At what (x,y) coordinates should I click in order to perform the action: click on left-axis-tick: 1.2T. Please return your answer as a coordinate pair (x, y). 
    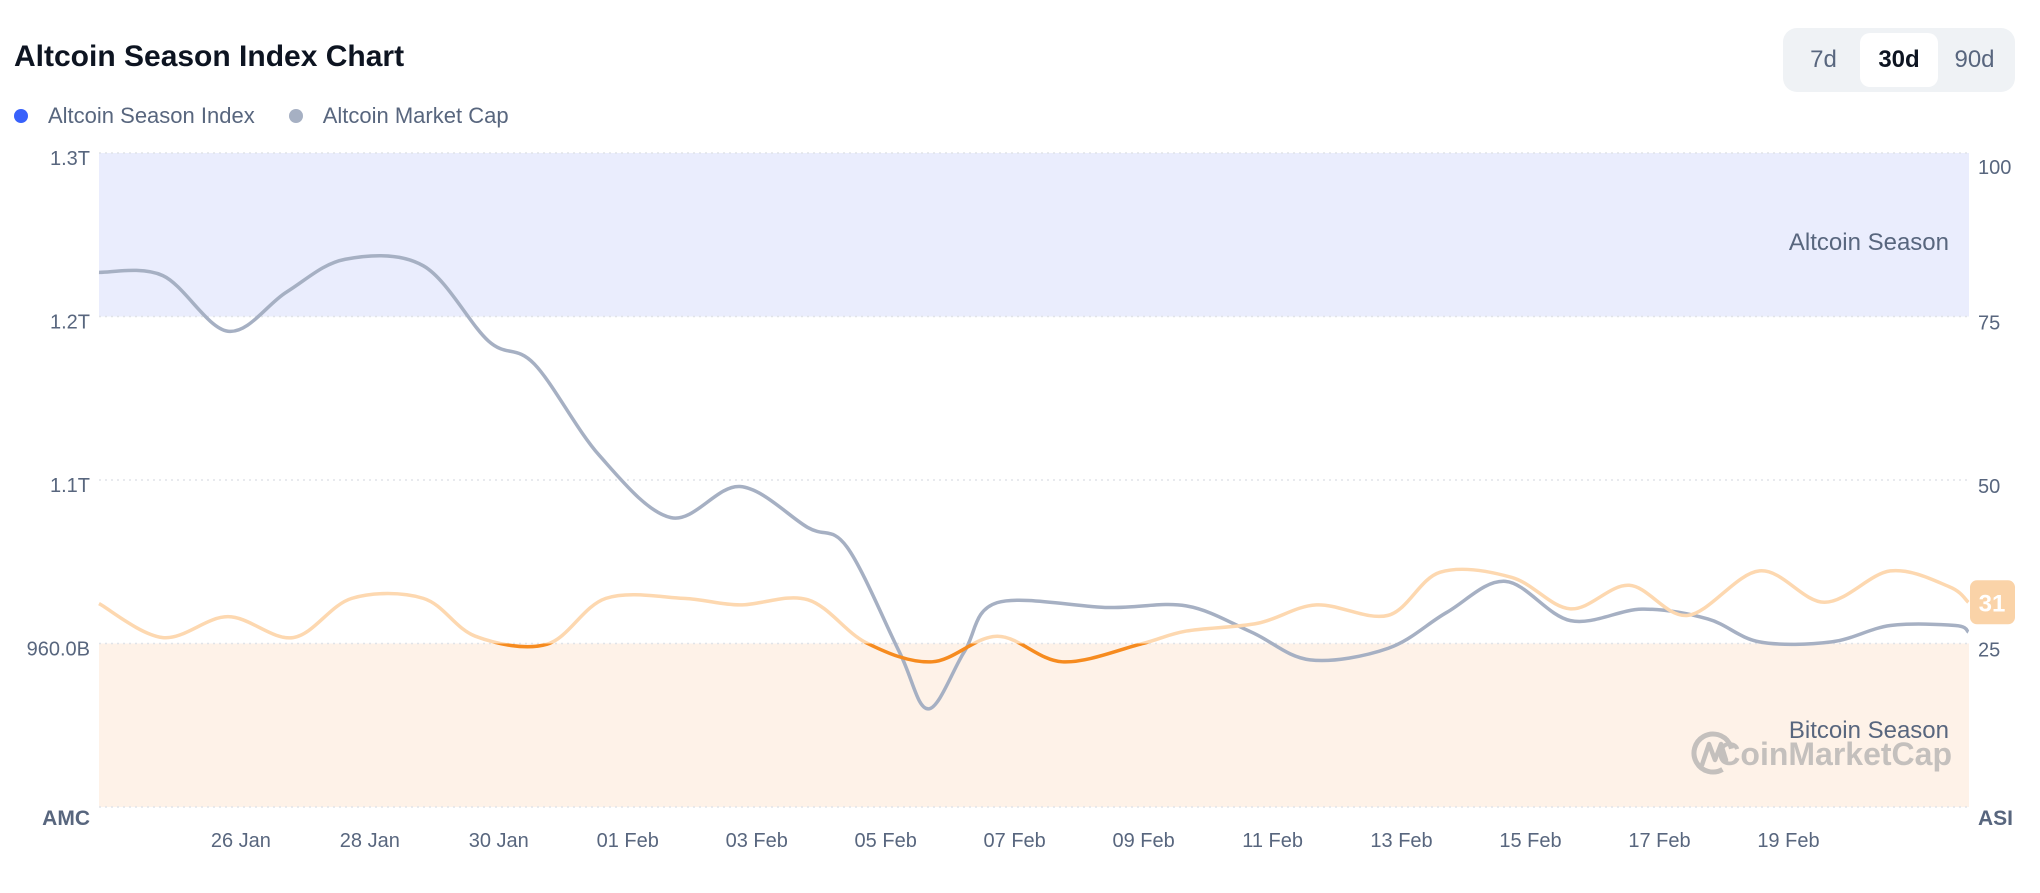
    Looking at the image, I should click on (70, 323).